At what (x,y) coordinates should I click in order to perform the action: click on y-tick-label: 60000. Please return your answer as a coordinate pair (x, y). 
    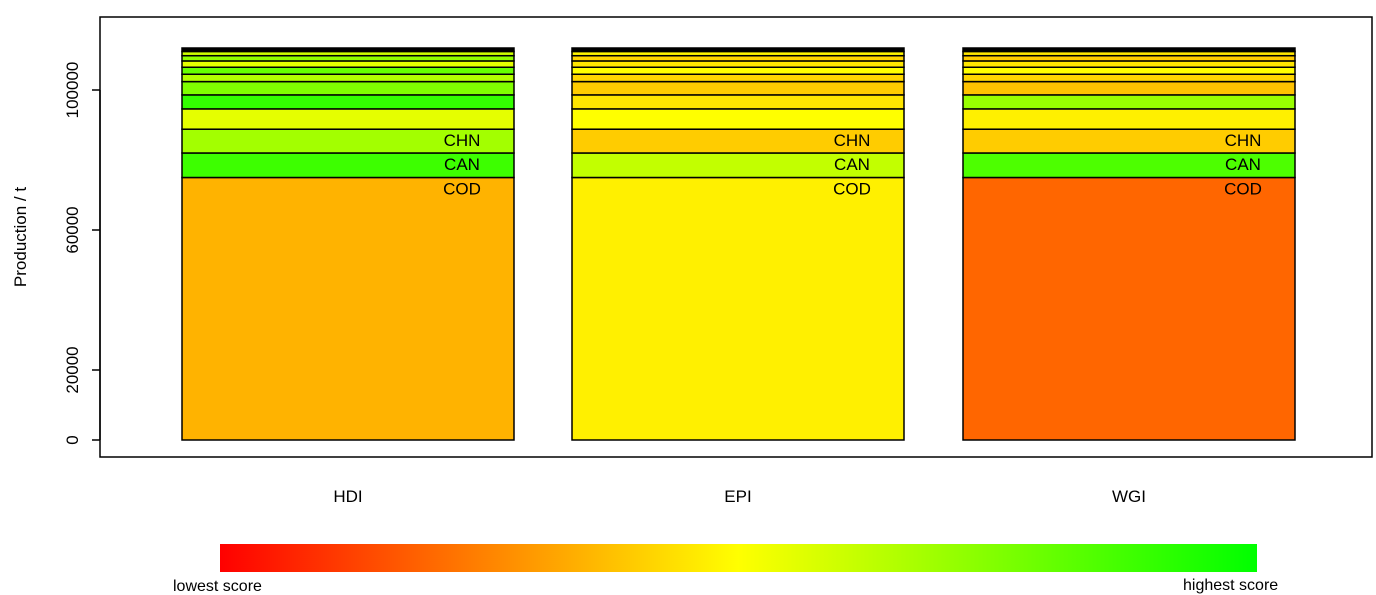
    Looking at the image, I should click on (72, 229).